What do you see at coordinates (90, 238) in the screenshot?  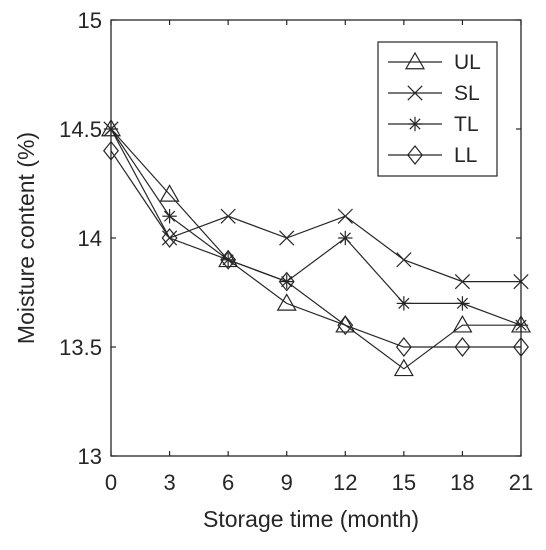 I see `y-tick-label: 14` at bounding box center [90, 238].